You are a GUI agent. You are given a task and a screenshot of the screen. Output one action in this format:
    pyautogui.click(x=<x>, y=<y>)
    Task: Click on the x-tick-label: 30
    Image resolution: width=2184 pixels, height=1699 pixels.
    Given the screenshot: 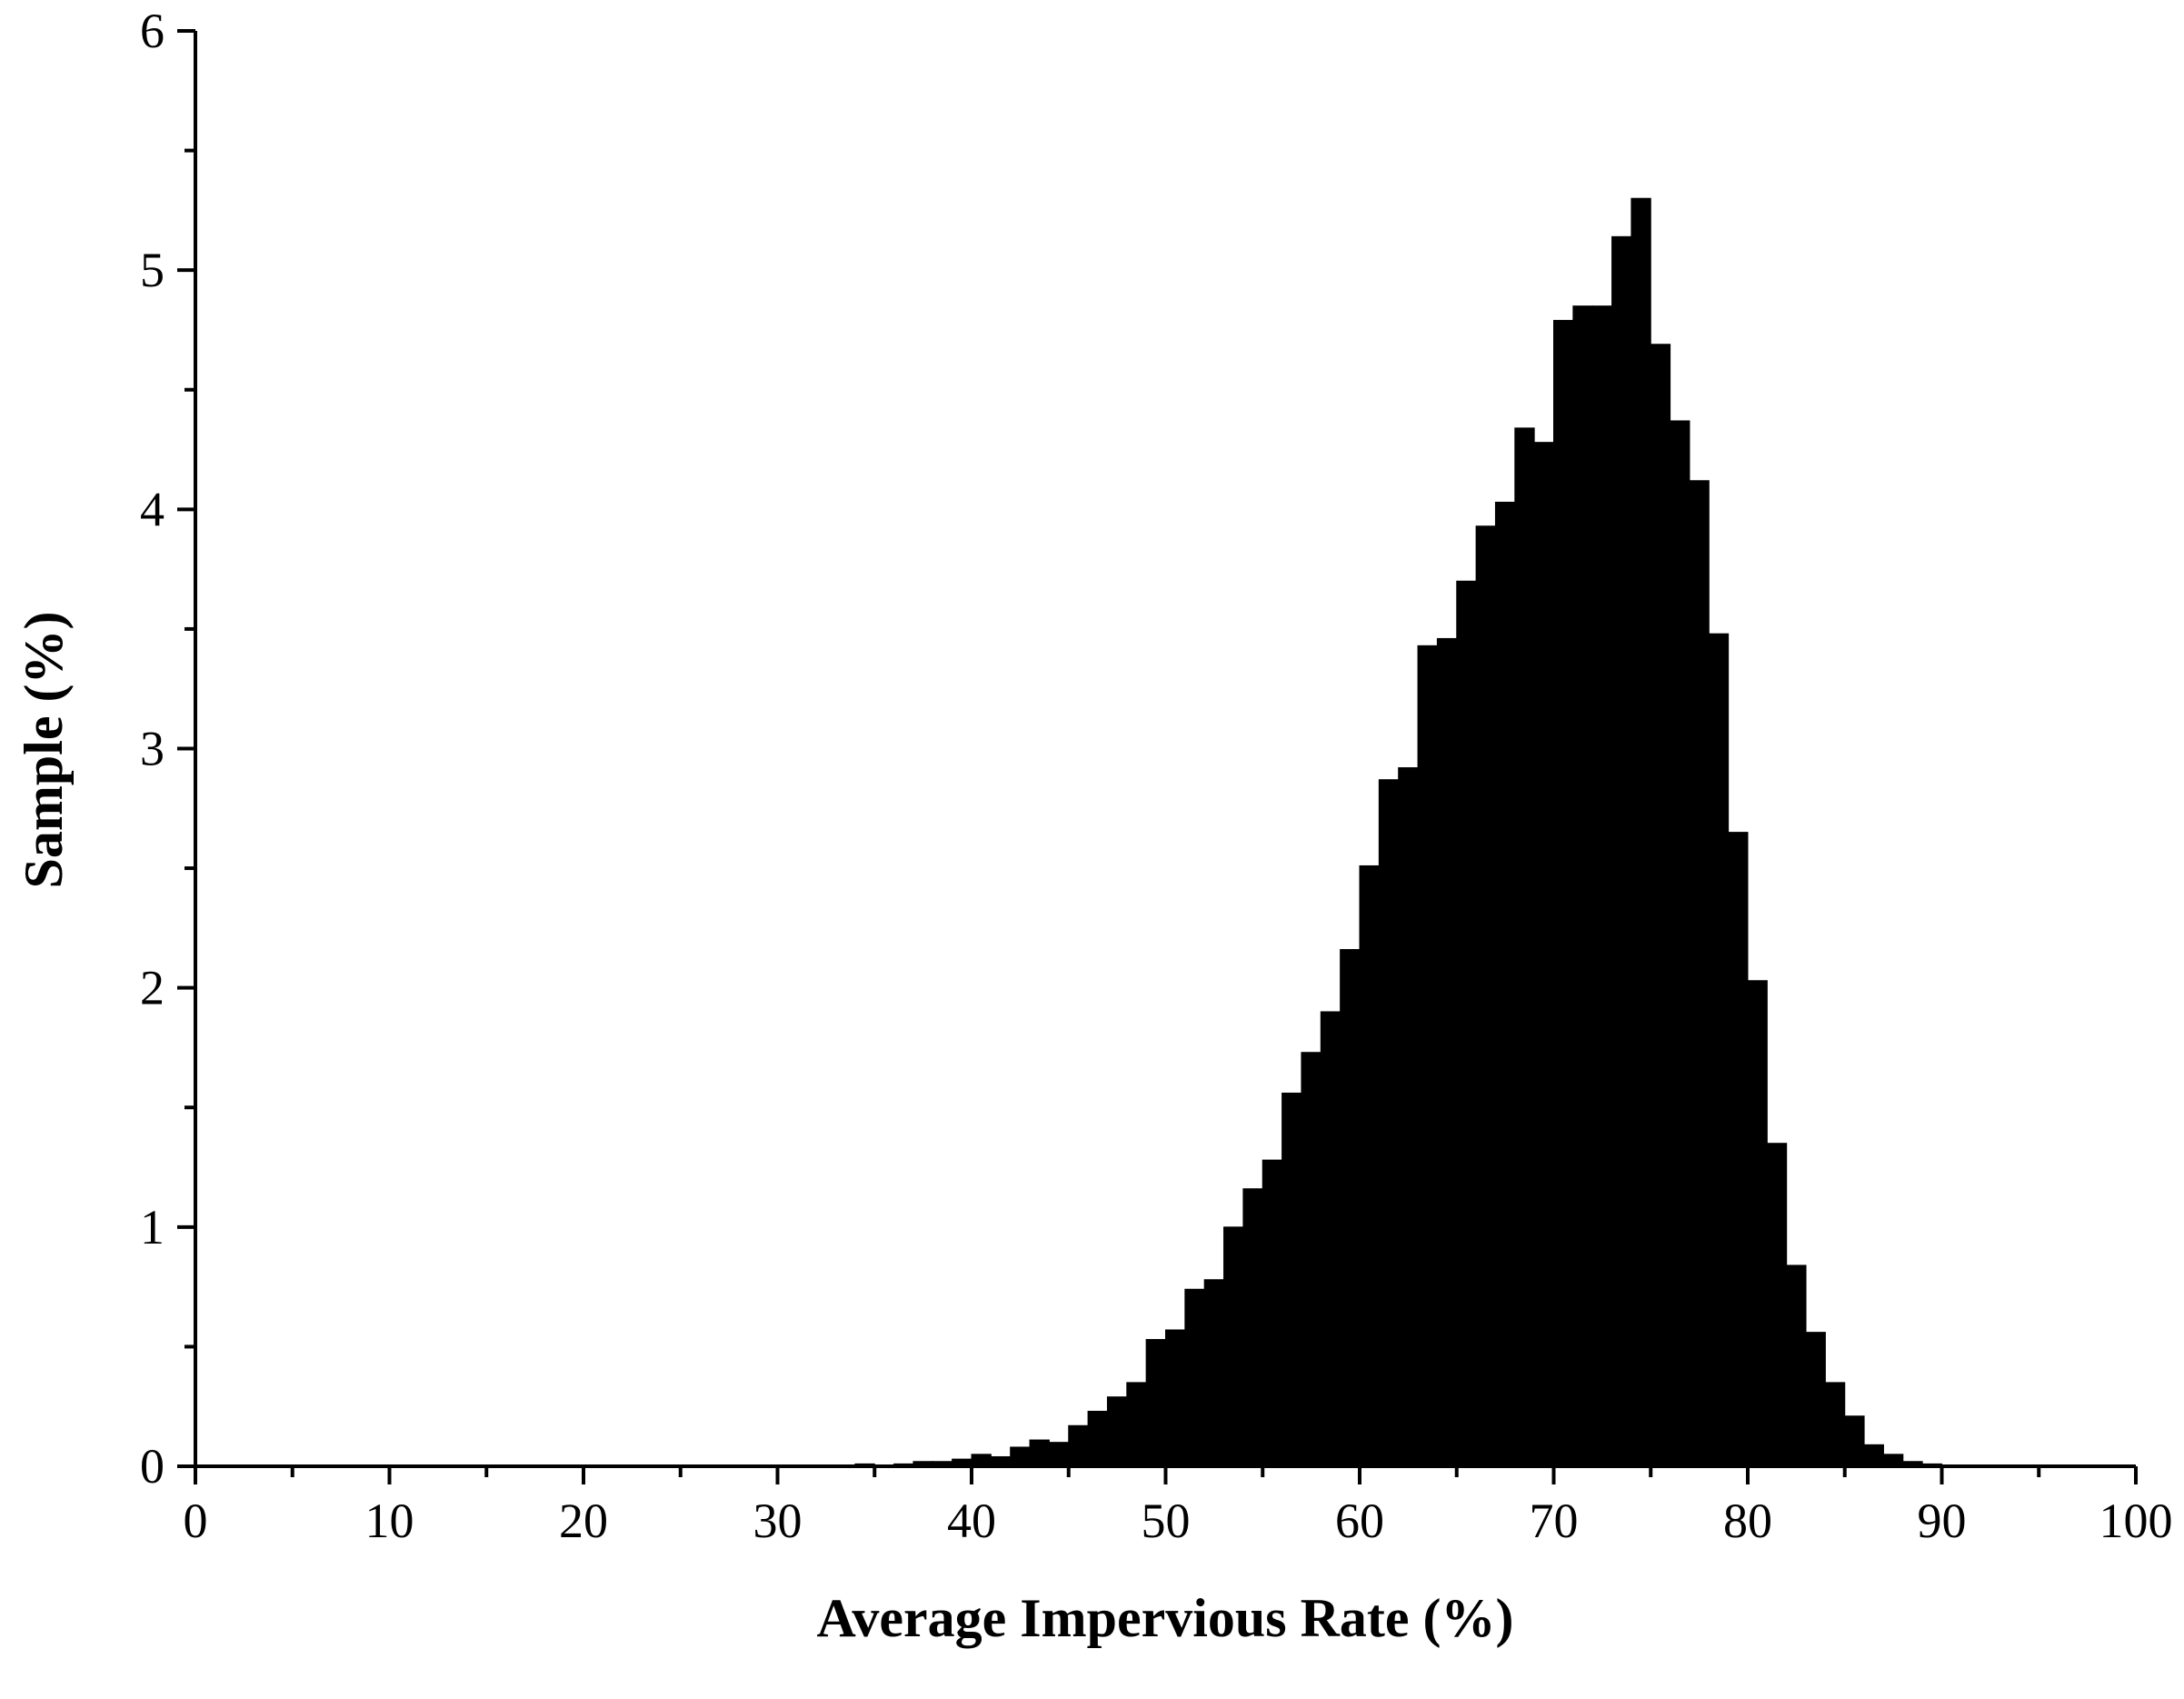 What is the action you would take?
    pyautogui.click(x=778, y=1521)
    